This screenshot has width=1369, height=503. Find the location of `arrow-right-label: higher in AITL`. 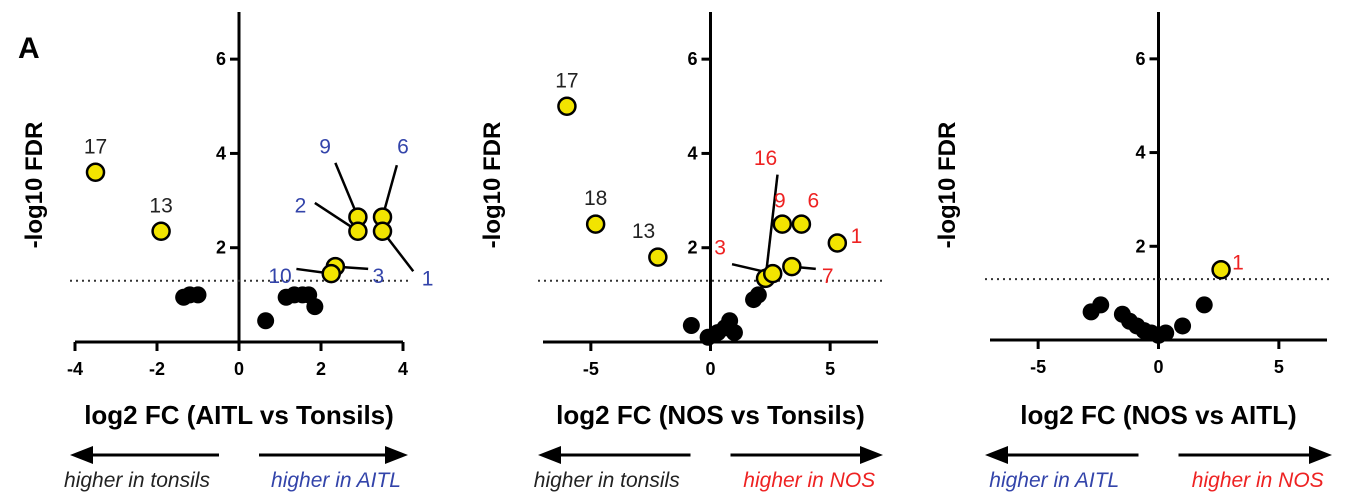

arrow-right-label: higher in AITL is located at coordinates (336, 480).